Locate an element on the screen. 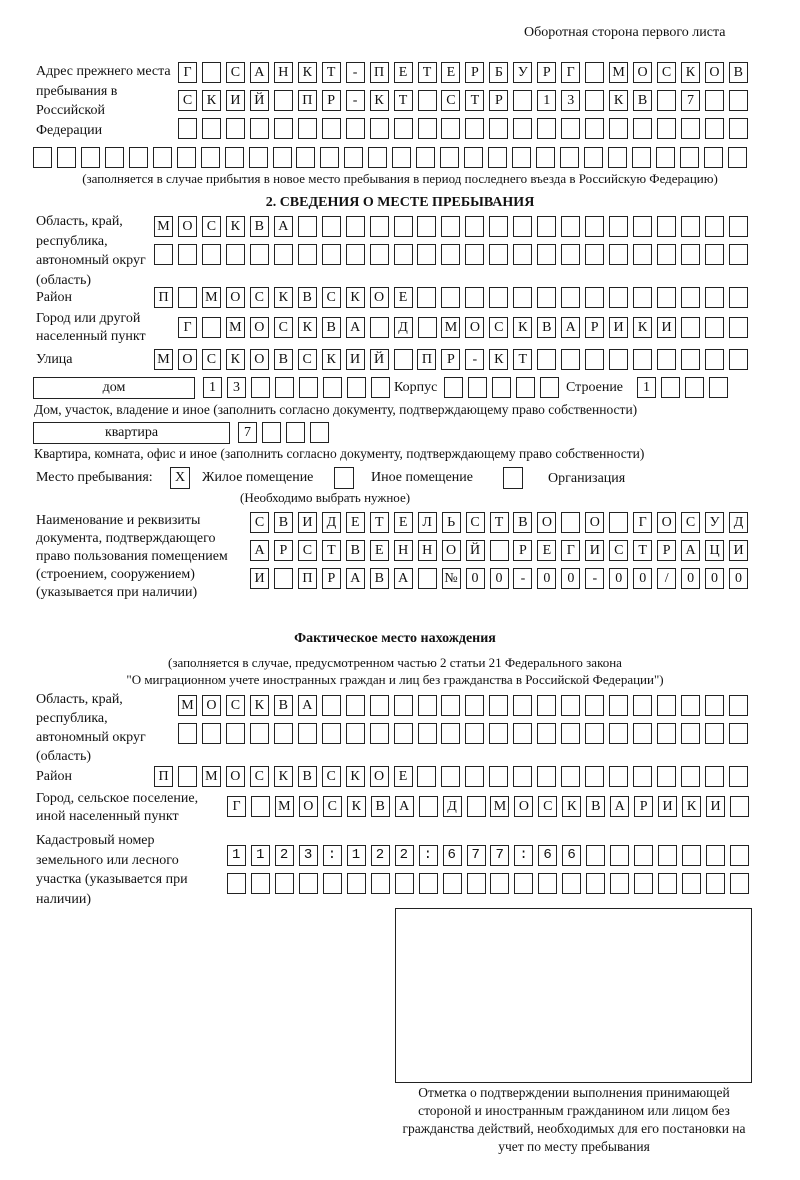 This screenshot has height=1180, width=800. char-cell: П is located at coordinates (163, 776).